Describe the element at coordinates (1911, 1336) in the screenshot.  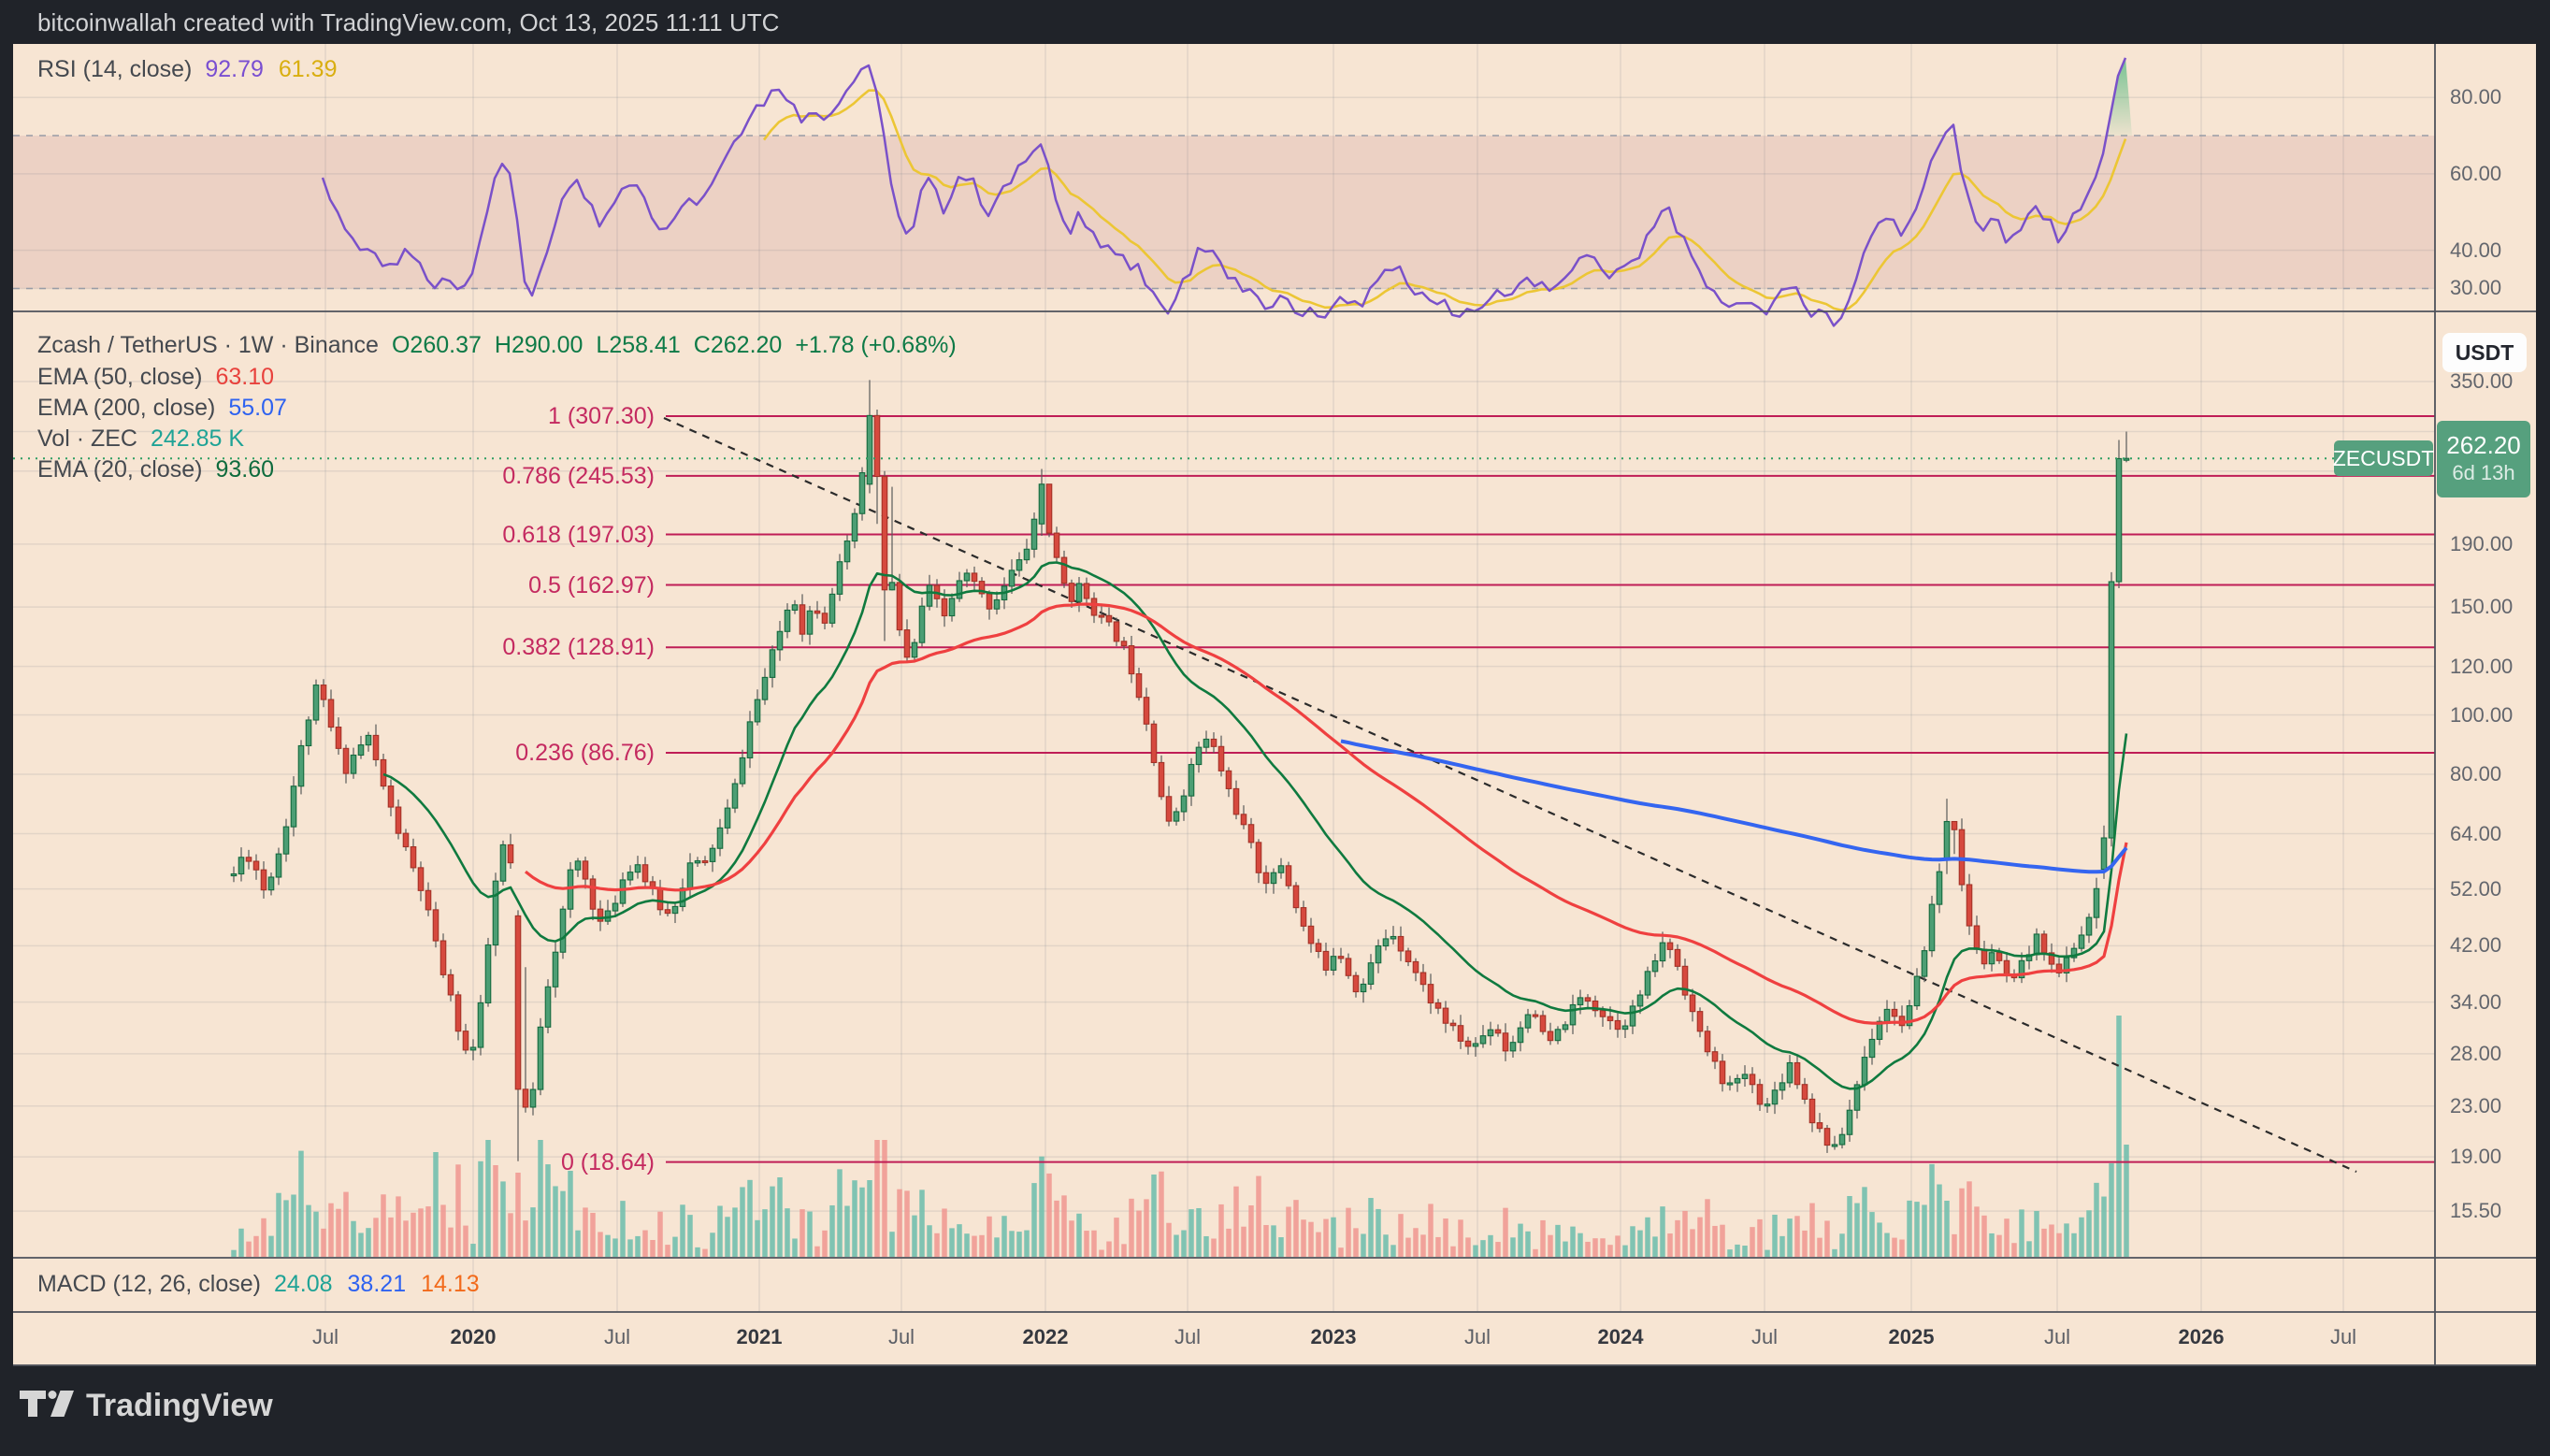
I see `time-tick: 2025` at that location.